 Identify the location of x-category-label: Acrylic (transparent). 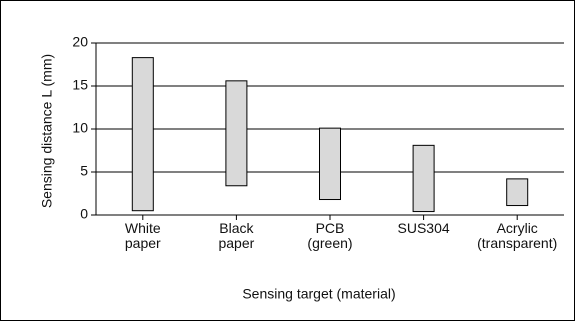
(517, 235).